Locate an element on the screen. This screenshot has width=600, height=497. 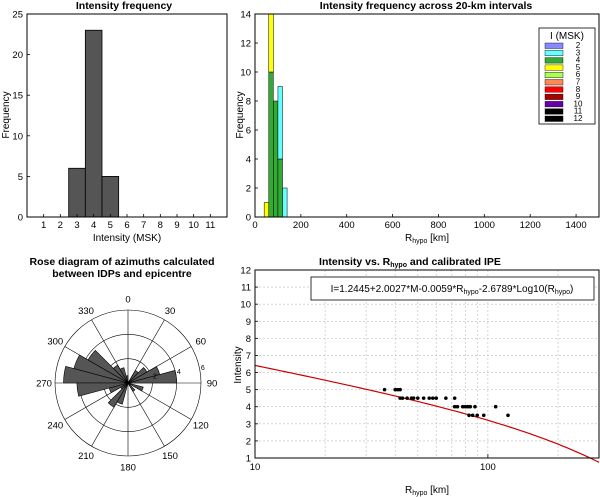
p2-bars is located at coordinates (275, 115).